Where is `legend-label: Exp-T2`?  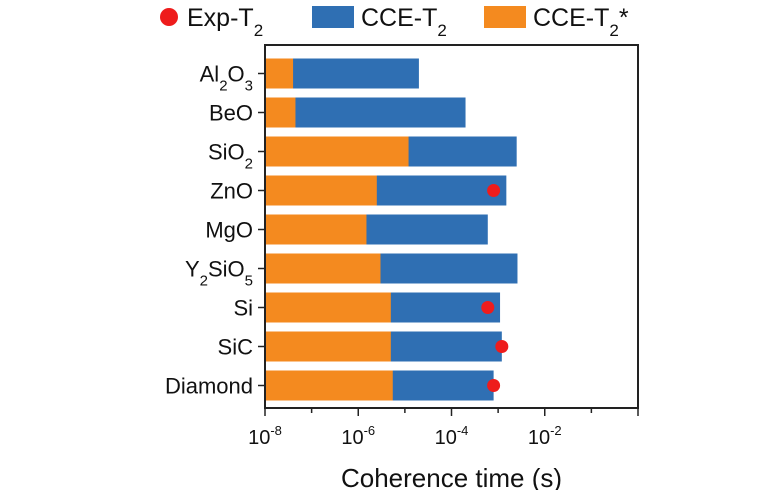 legend-label: Exp-T2 is located at coordinates (225, 22).